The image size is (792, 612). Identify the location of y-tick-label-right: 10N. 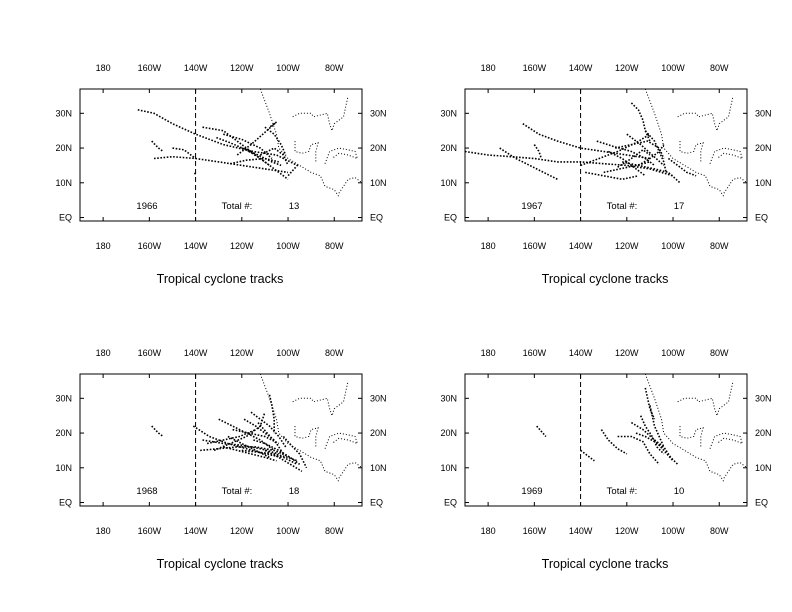
(763, 468).